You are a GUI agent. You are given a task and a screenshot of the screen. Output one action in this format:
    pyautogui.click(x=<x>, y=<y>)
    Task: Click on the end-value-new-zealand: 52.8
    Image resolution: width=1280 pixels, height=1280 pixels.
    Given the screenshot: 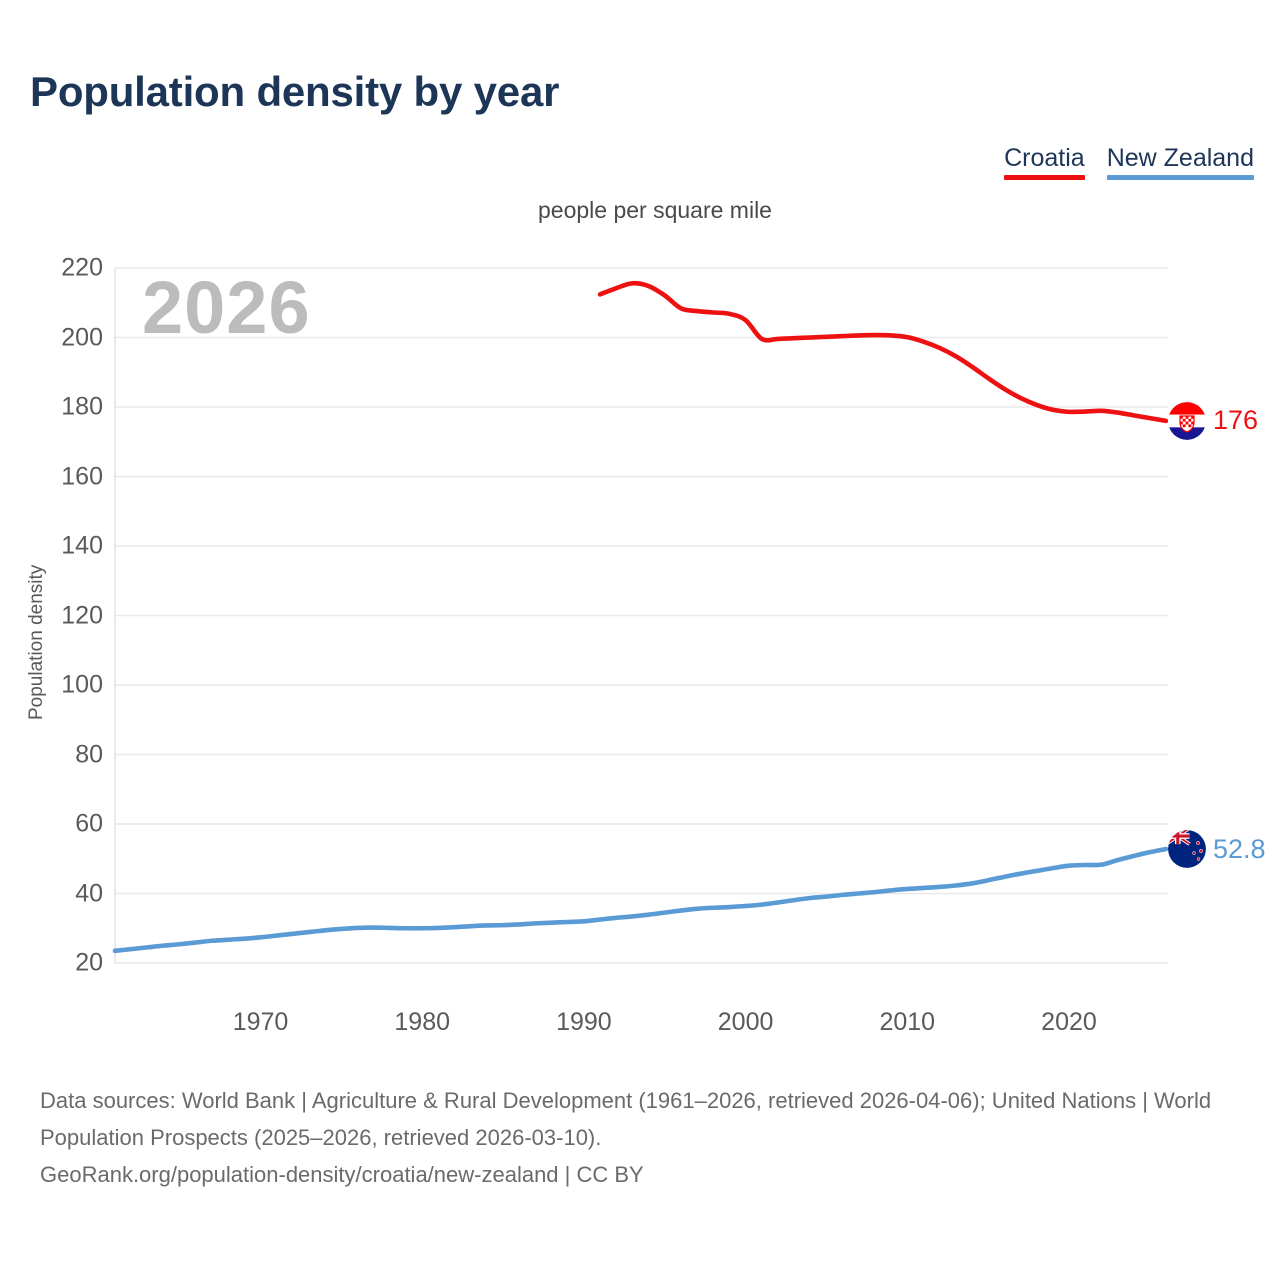 What is the action you would take?
    pyautogui.click(x=1239, y=848)
    